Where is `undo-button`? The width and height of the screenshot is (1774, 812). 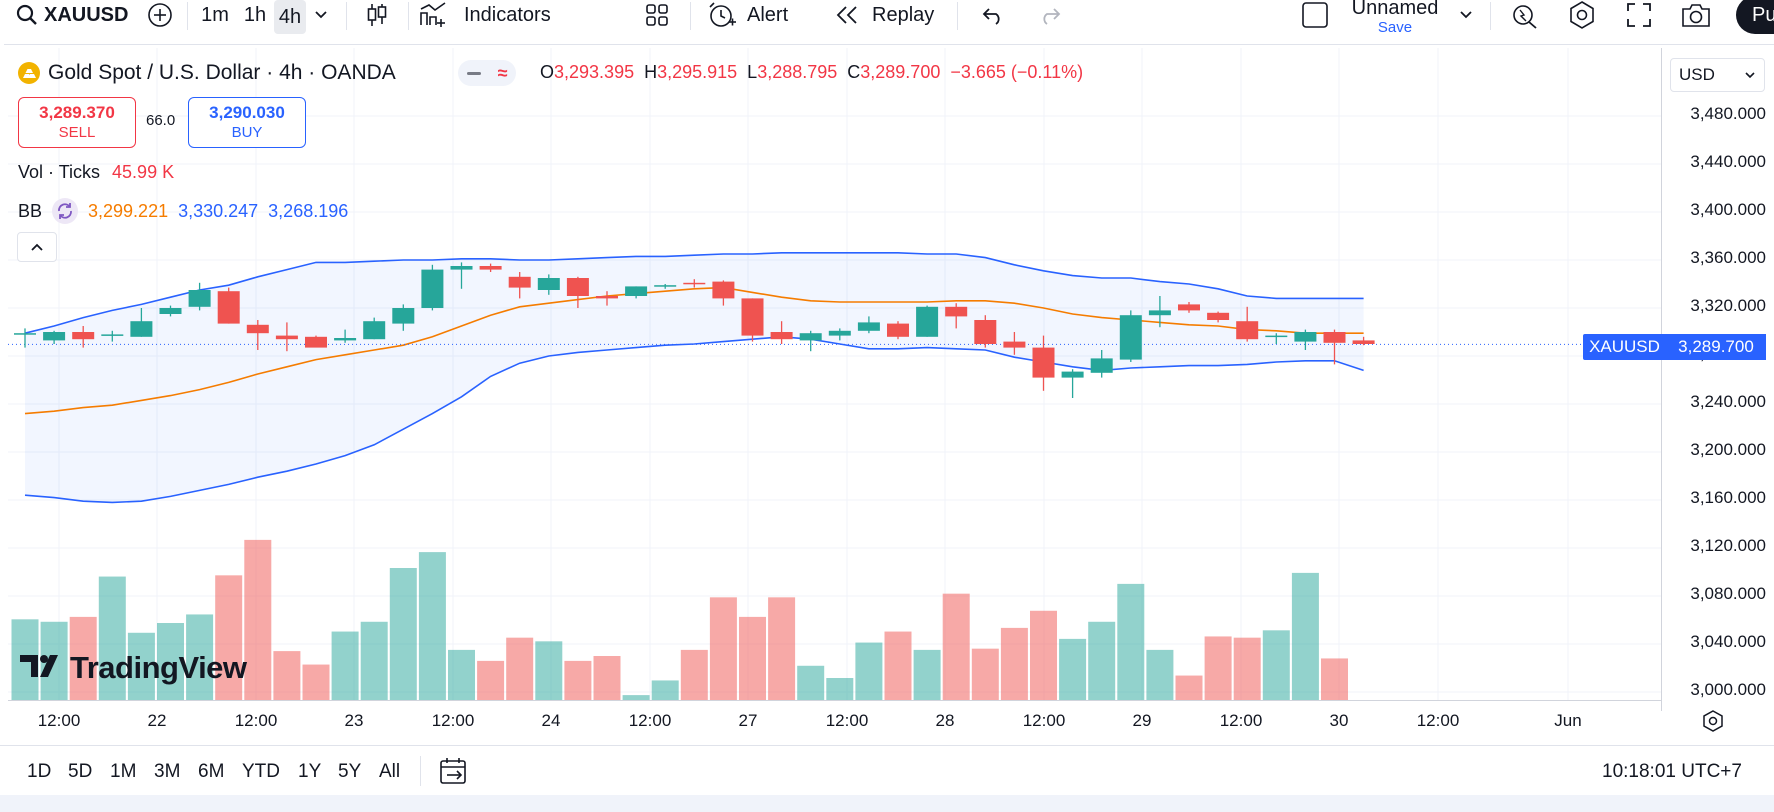 undo-button is located at coordinates (993, 15).